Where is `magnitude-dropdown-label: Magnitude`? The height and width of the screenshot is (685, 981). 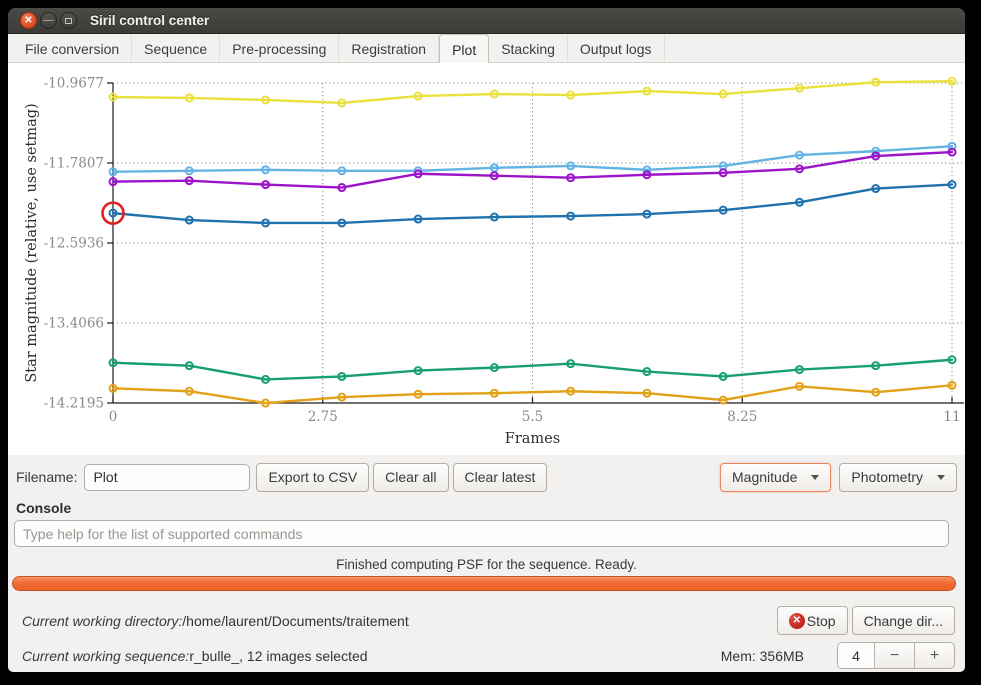
magnitude-dropdown-label: Magnitude is located at coordinates (765, 477).